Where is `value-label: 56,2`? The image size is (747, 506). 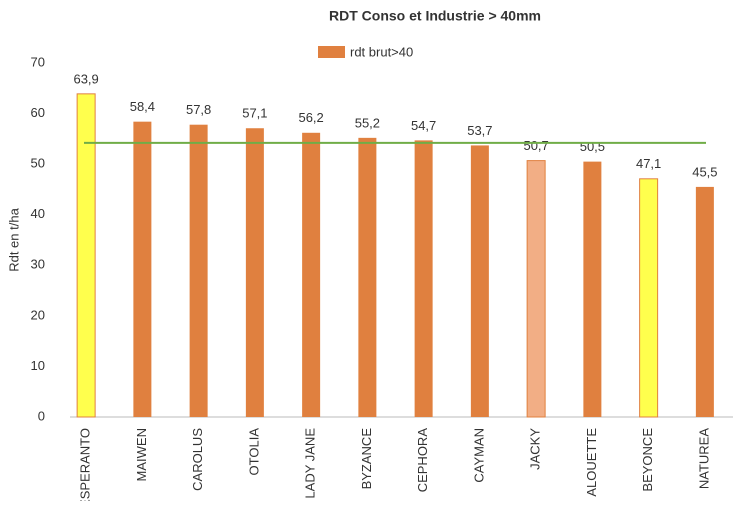 value-label: 56,2 is located at coordinates (310, 117).